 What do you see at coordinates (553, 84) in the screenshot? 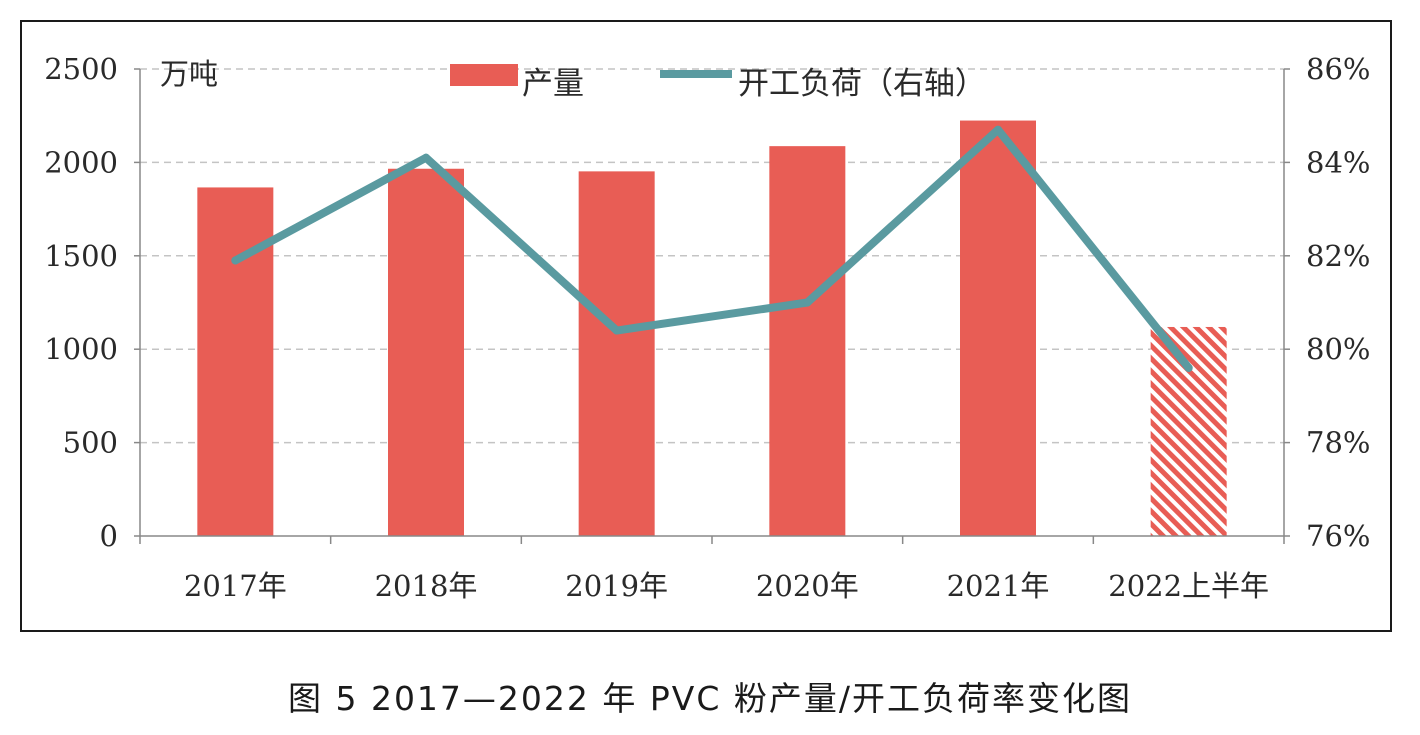
I see `legend-label-output: 产量` at bounding box center [553, 84].